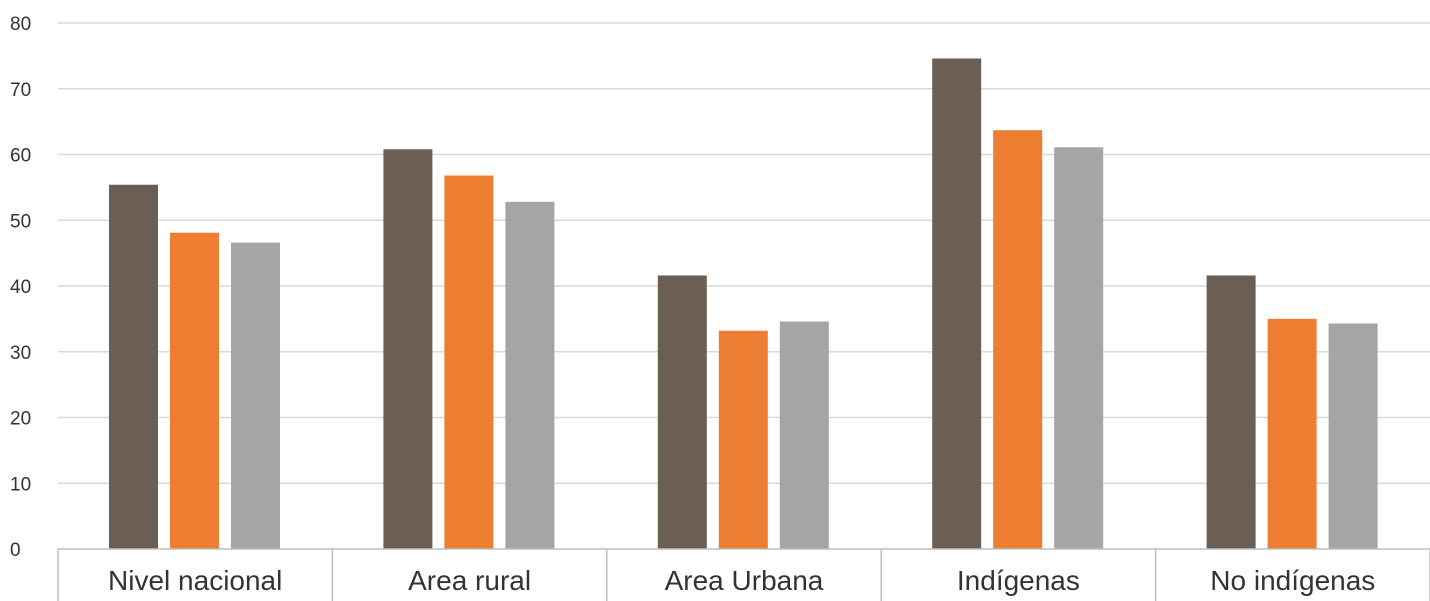  I want to click on y-tick-label: 70, so click(20, 90).